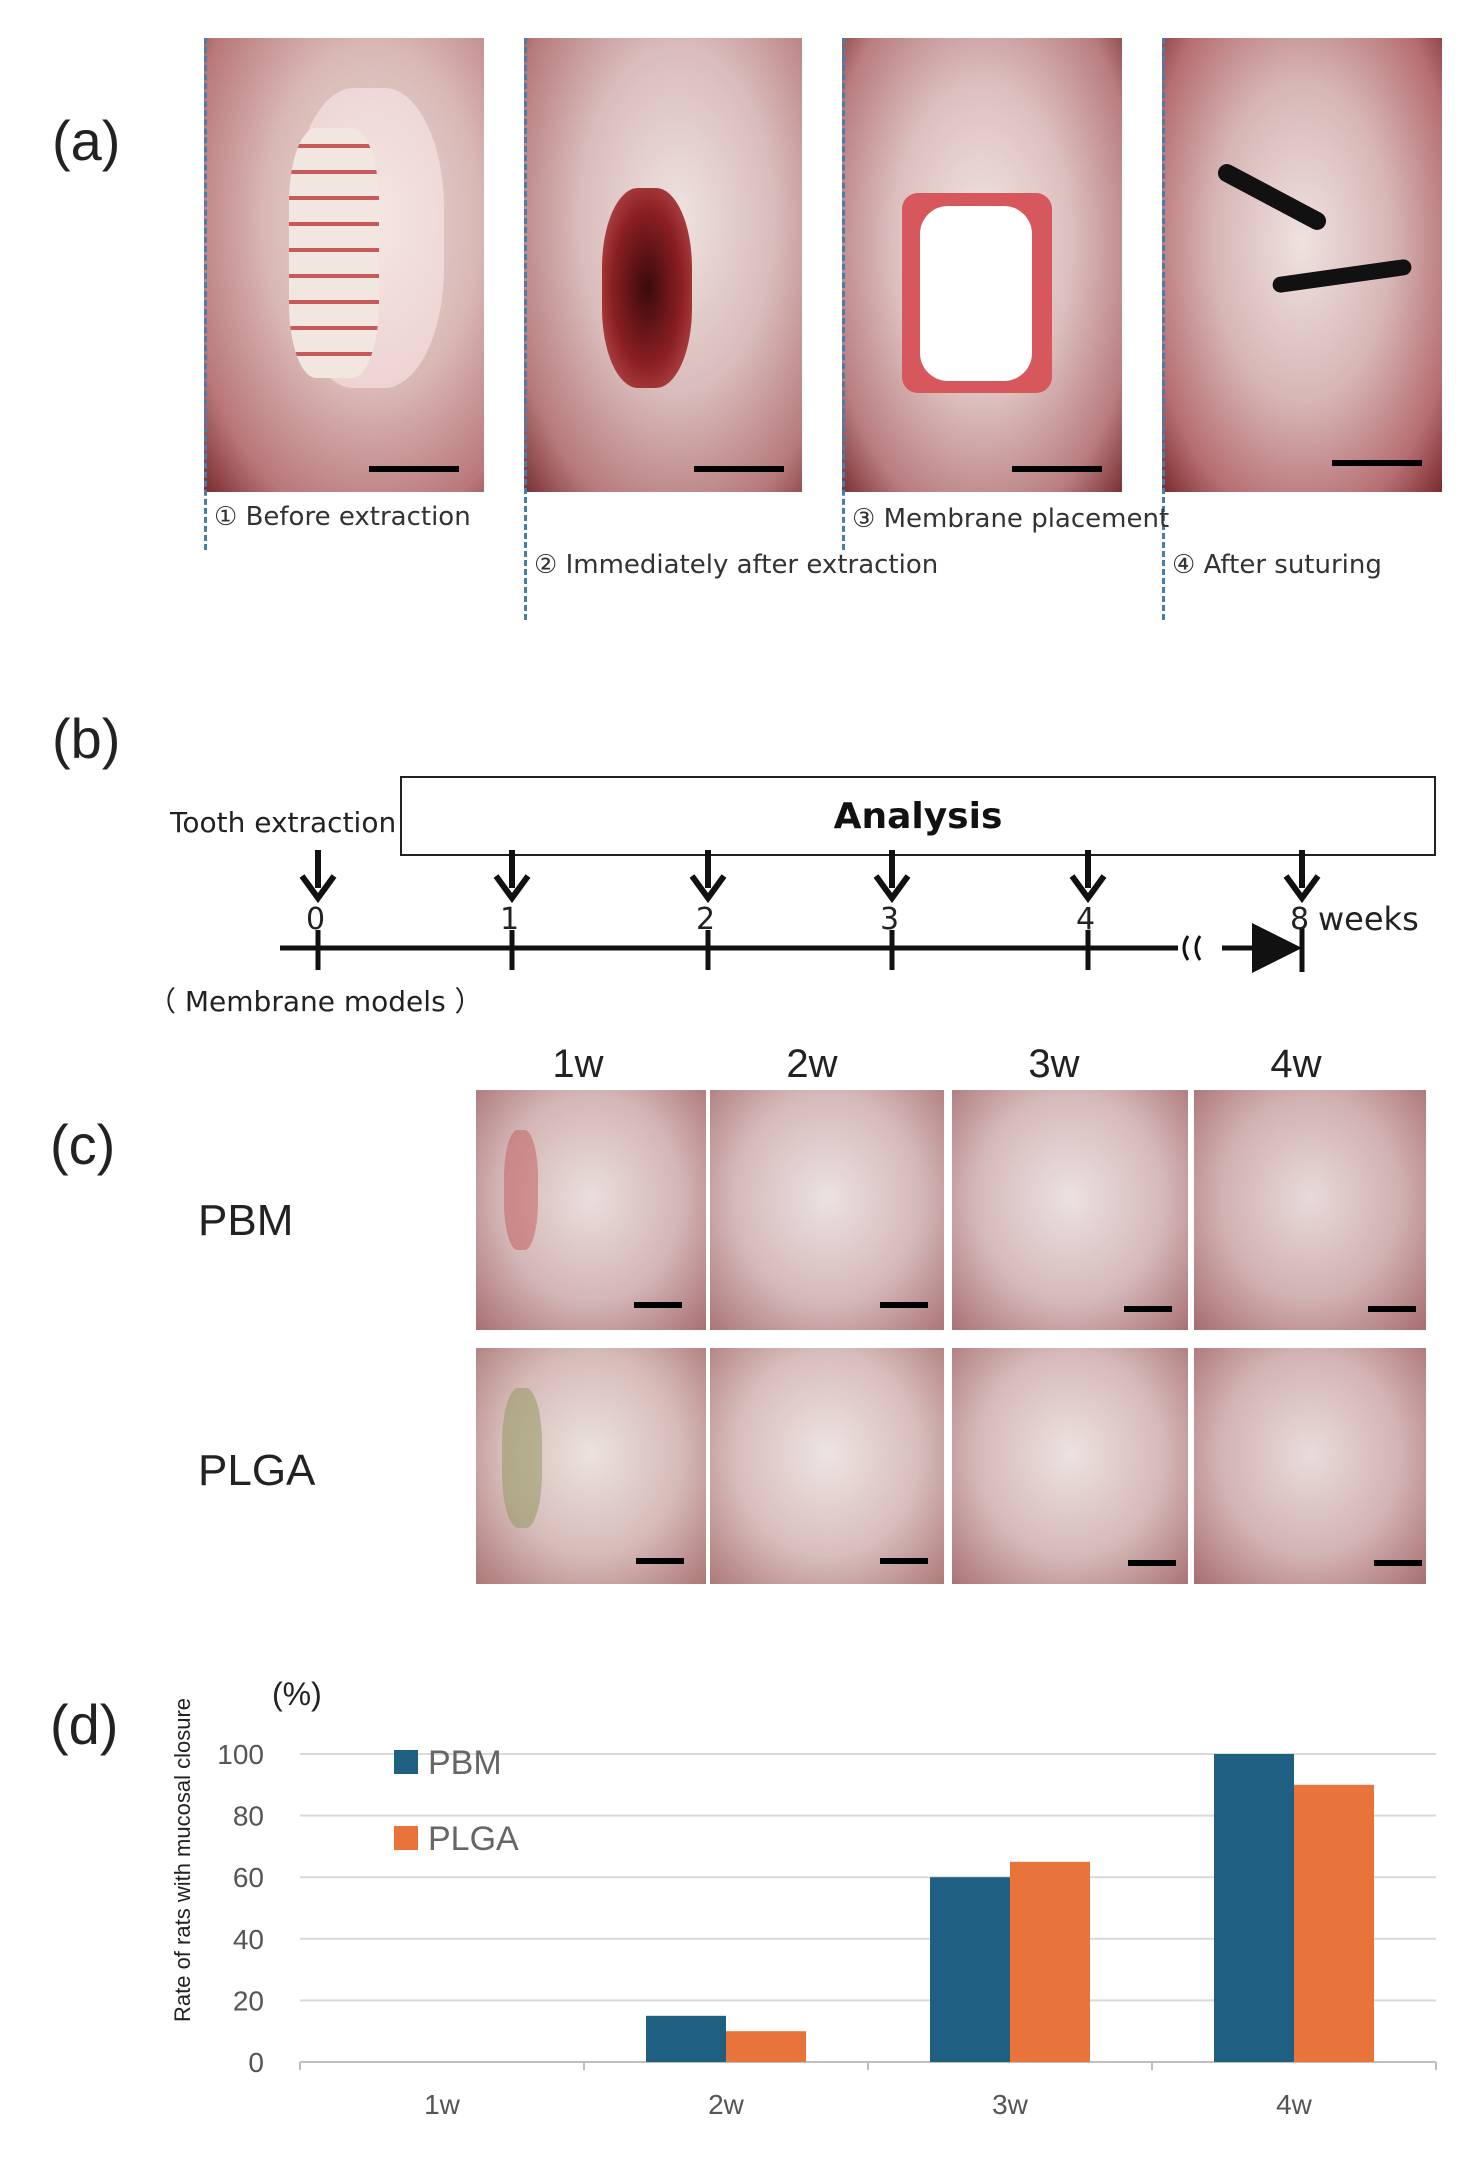 Image resolution: width=1480 pixels, height=2170 pixels. Describe the element at coordinates (510, 919) in the screenshot. I see `tick-label-1: 1` at that location.